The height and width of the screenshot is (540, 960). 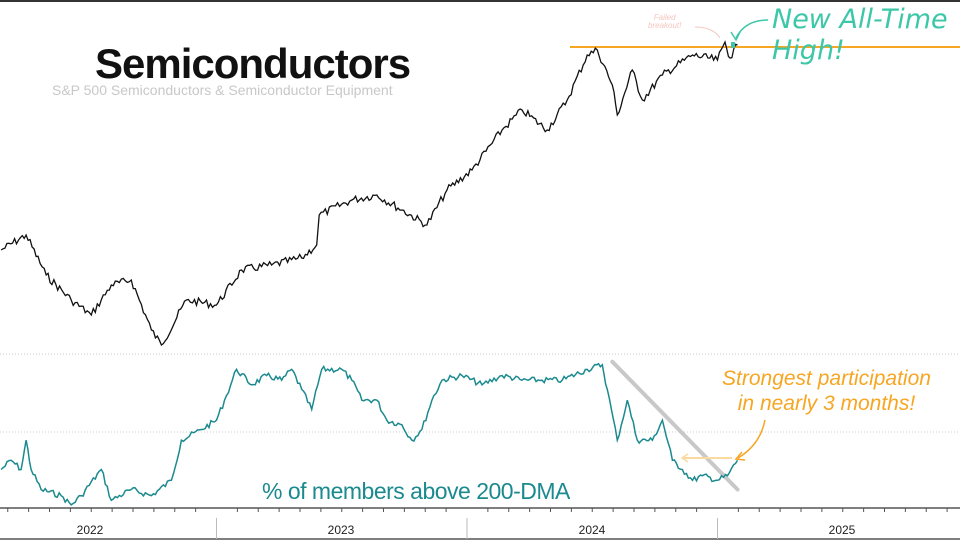 I want to click on x-tick-label-2022: 2022, so click(x=90, y=530).